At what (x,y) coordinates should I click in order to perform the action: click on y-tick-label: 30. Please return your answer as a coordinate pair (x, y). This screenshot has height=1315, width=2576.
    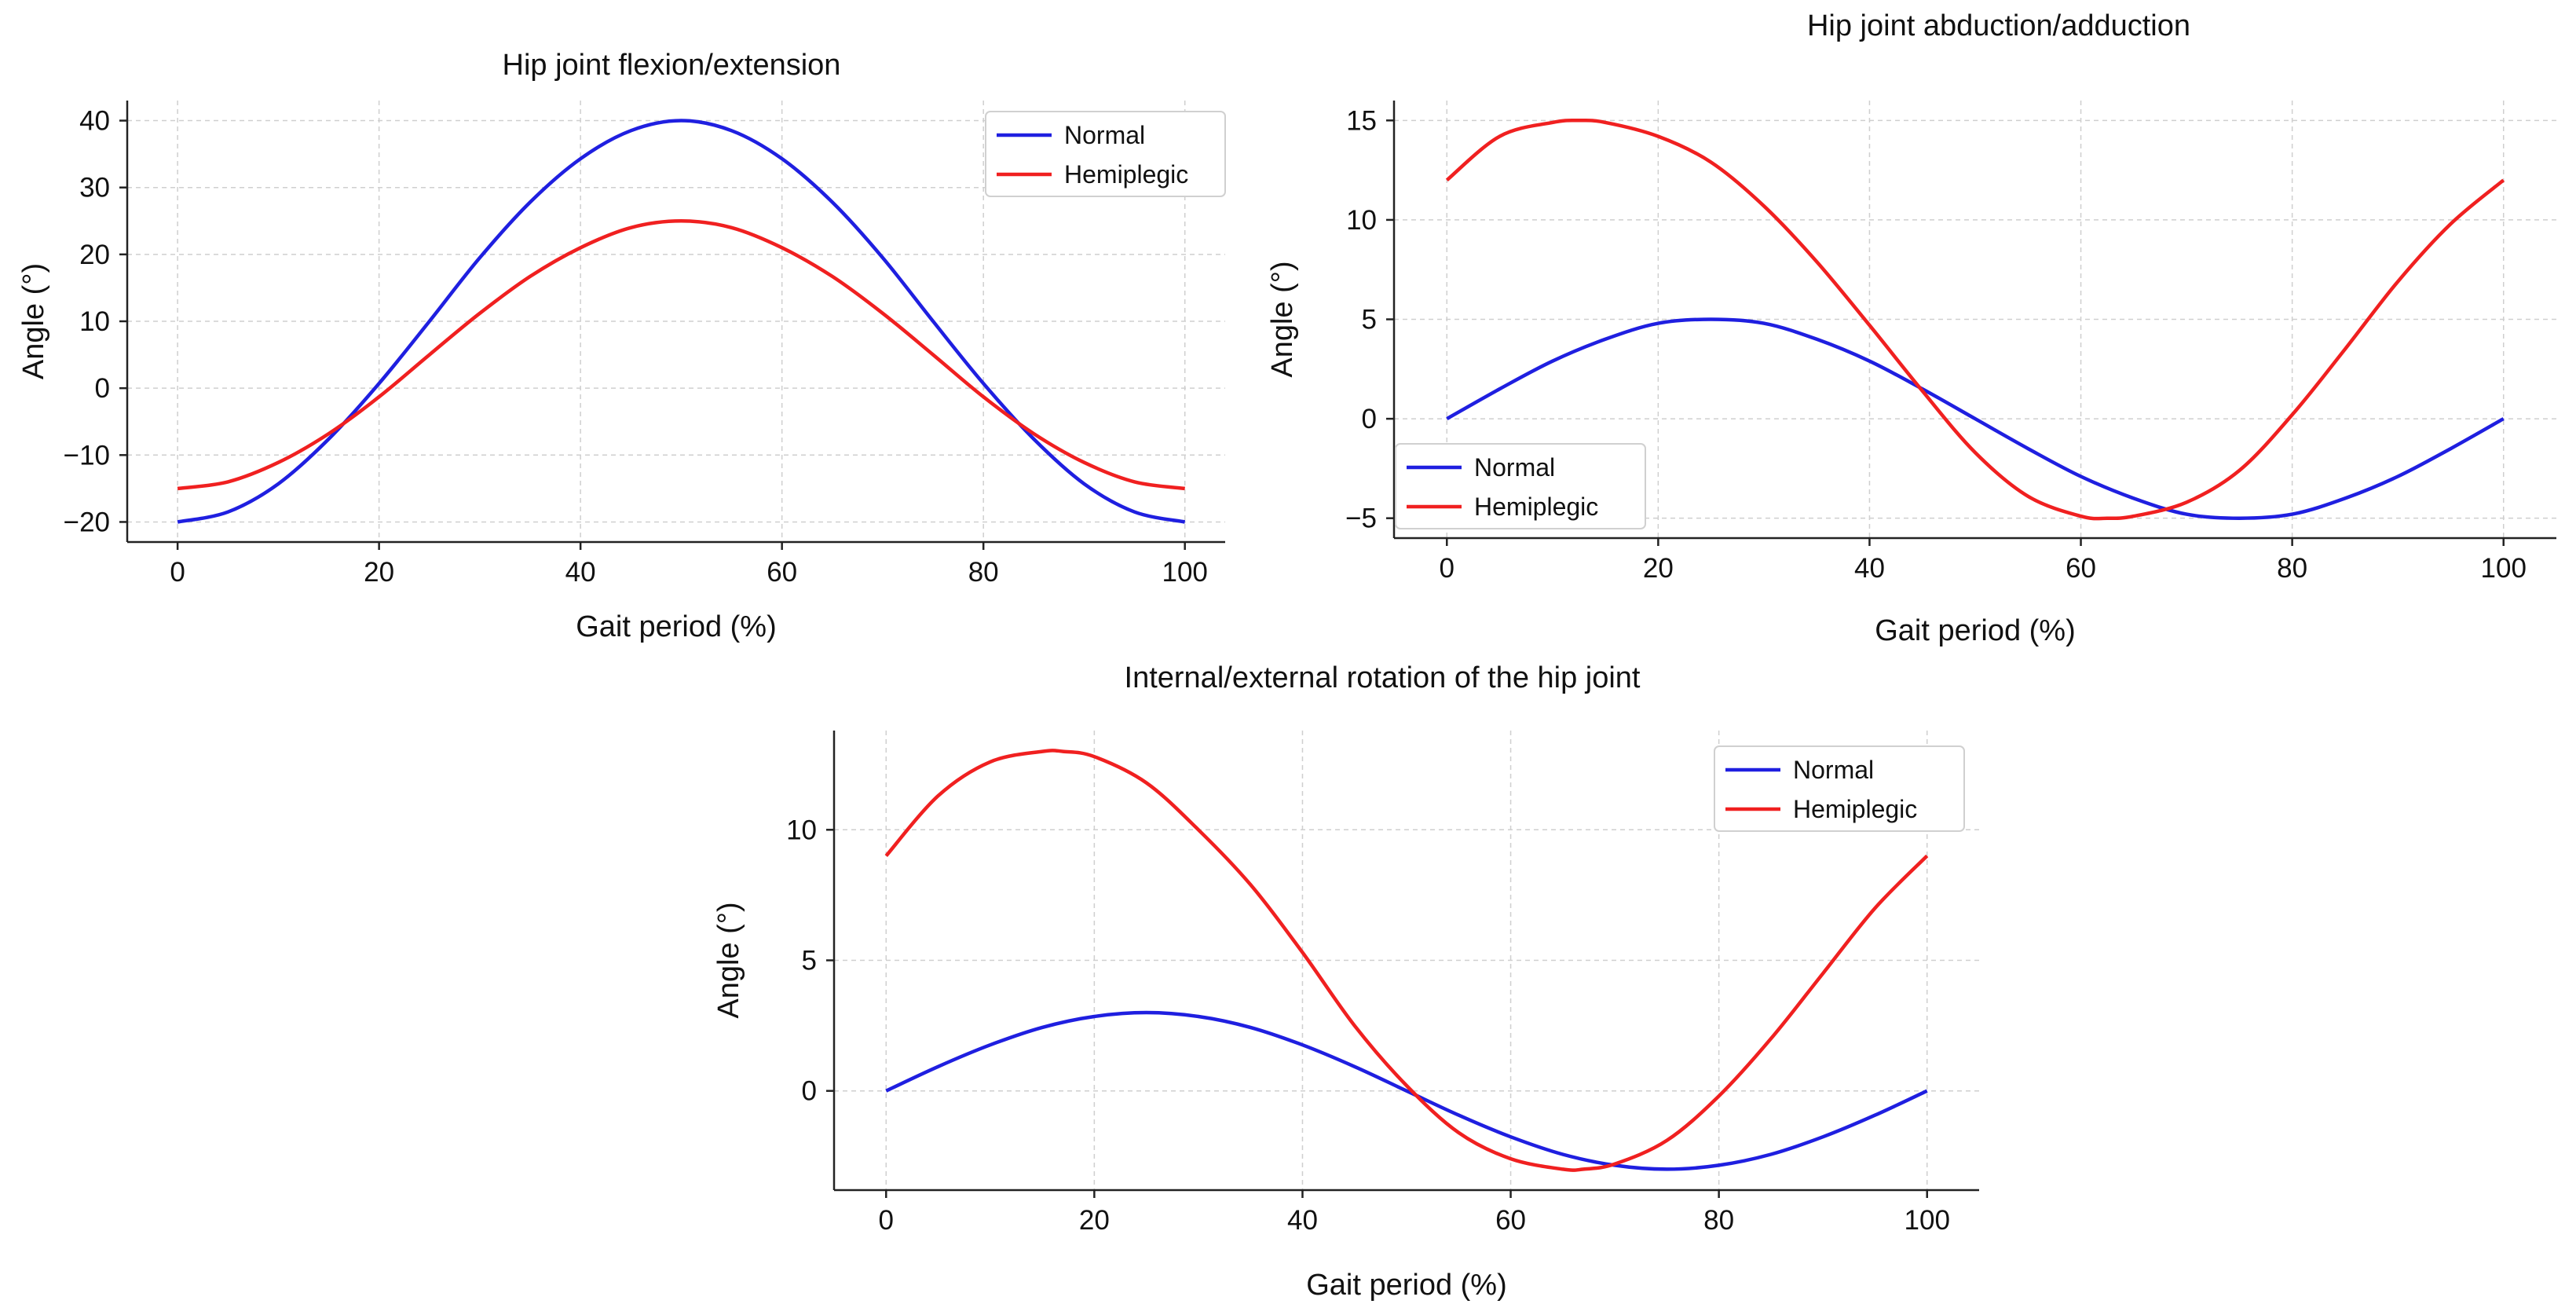
    Looking at the image, I should click on (95, 188).